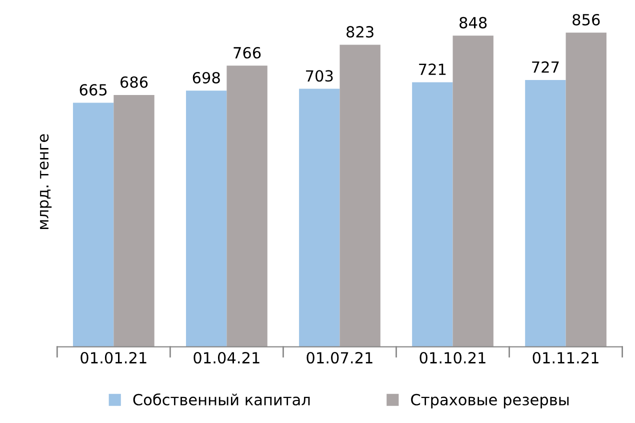 The width and height of the screenshot is (635, 423). What do you see at coordinates (339, 358) in the screenshot?
I see `x-tick-label: 01.07.21` at bounding box center [339, 358].